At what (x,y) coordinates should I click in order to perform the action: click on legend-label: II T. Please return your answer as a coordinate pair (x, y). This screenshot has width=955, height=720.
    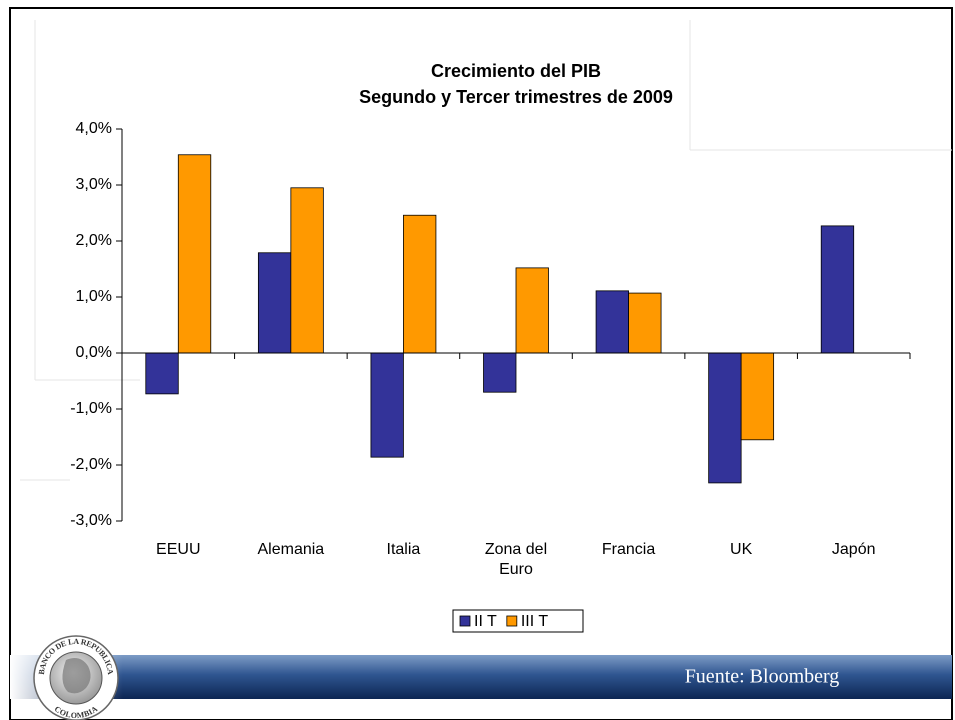
    Looking at the image, I should click on (485, 621).